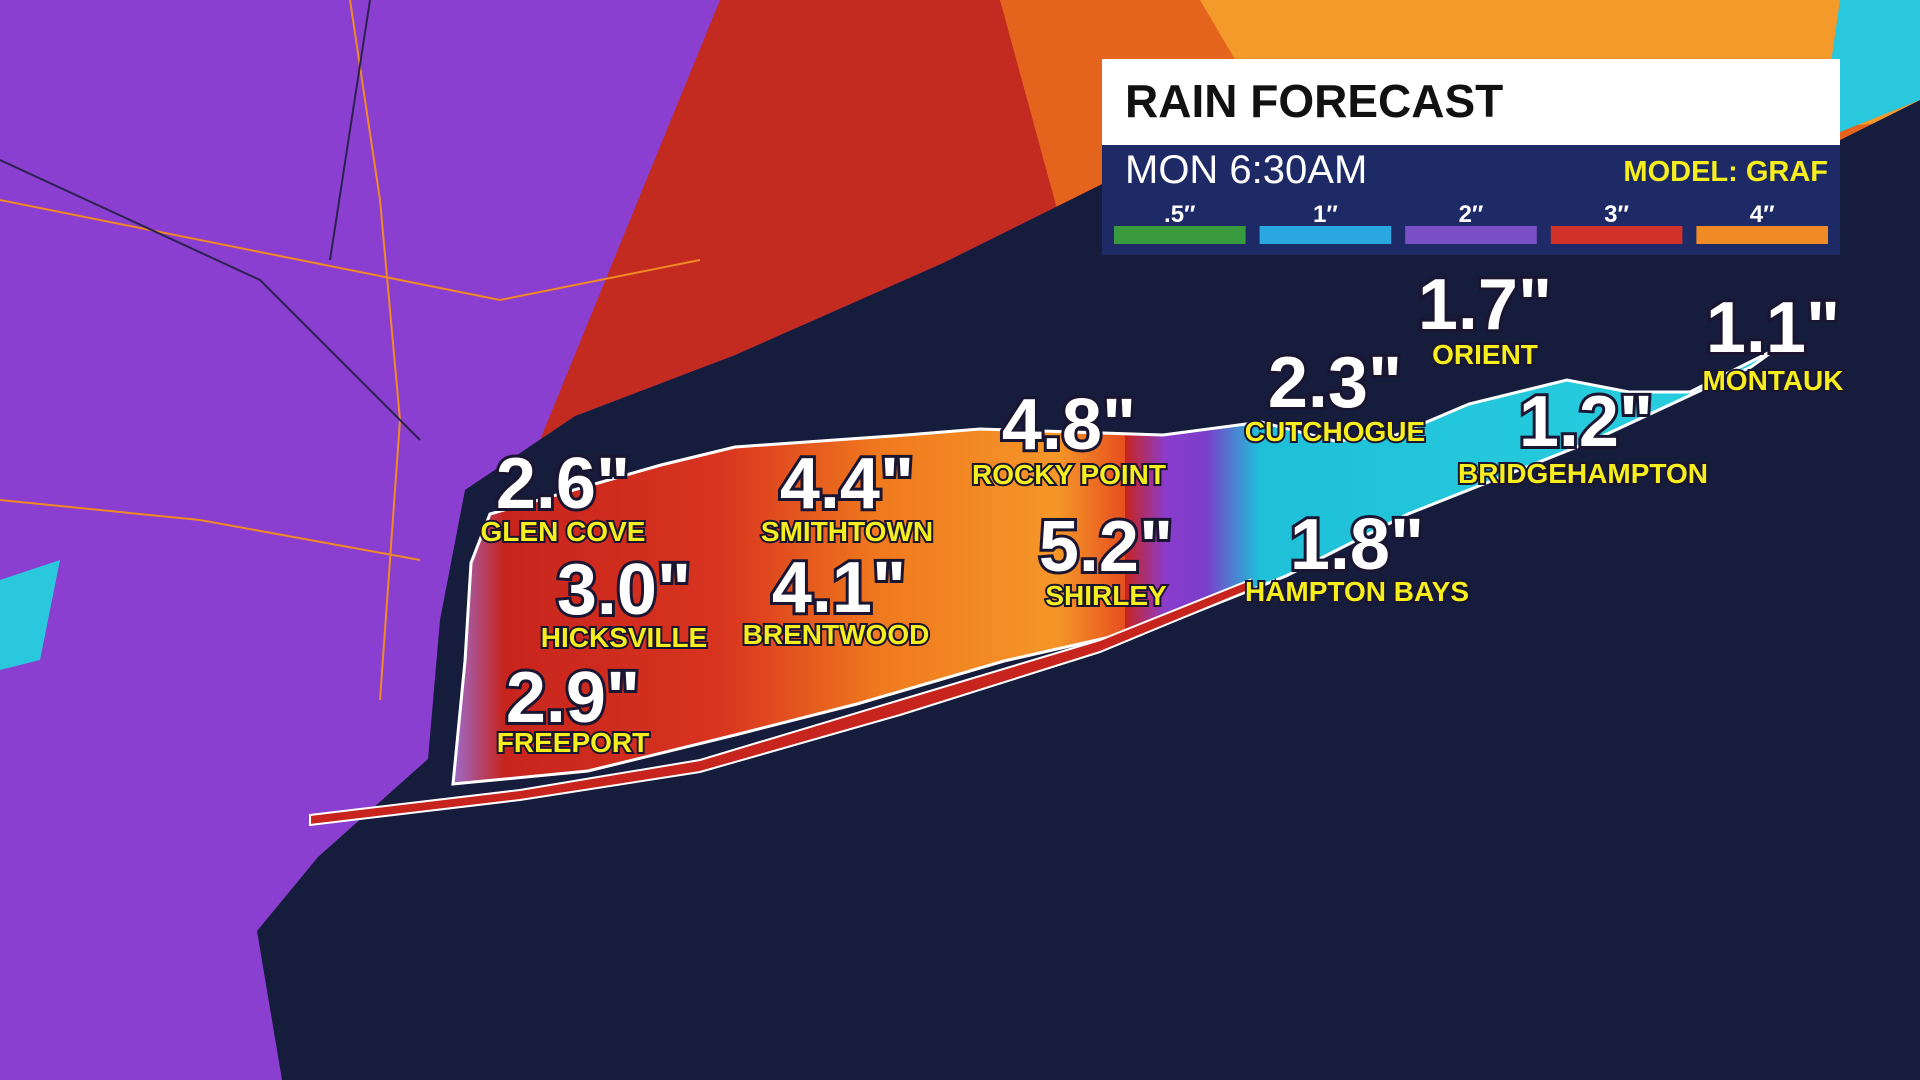  I want to click on location-value: 1.2", so click(1586, 422).